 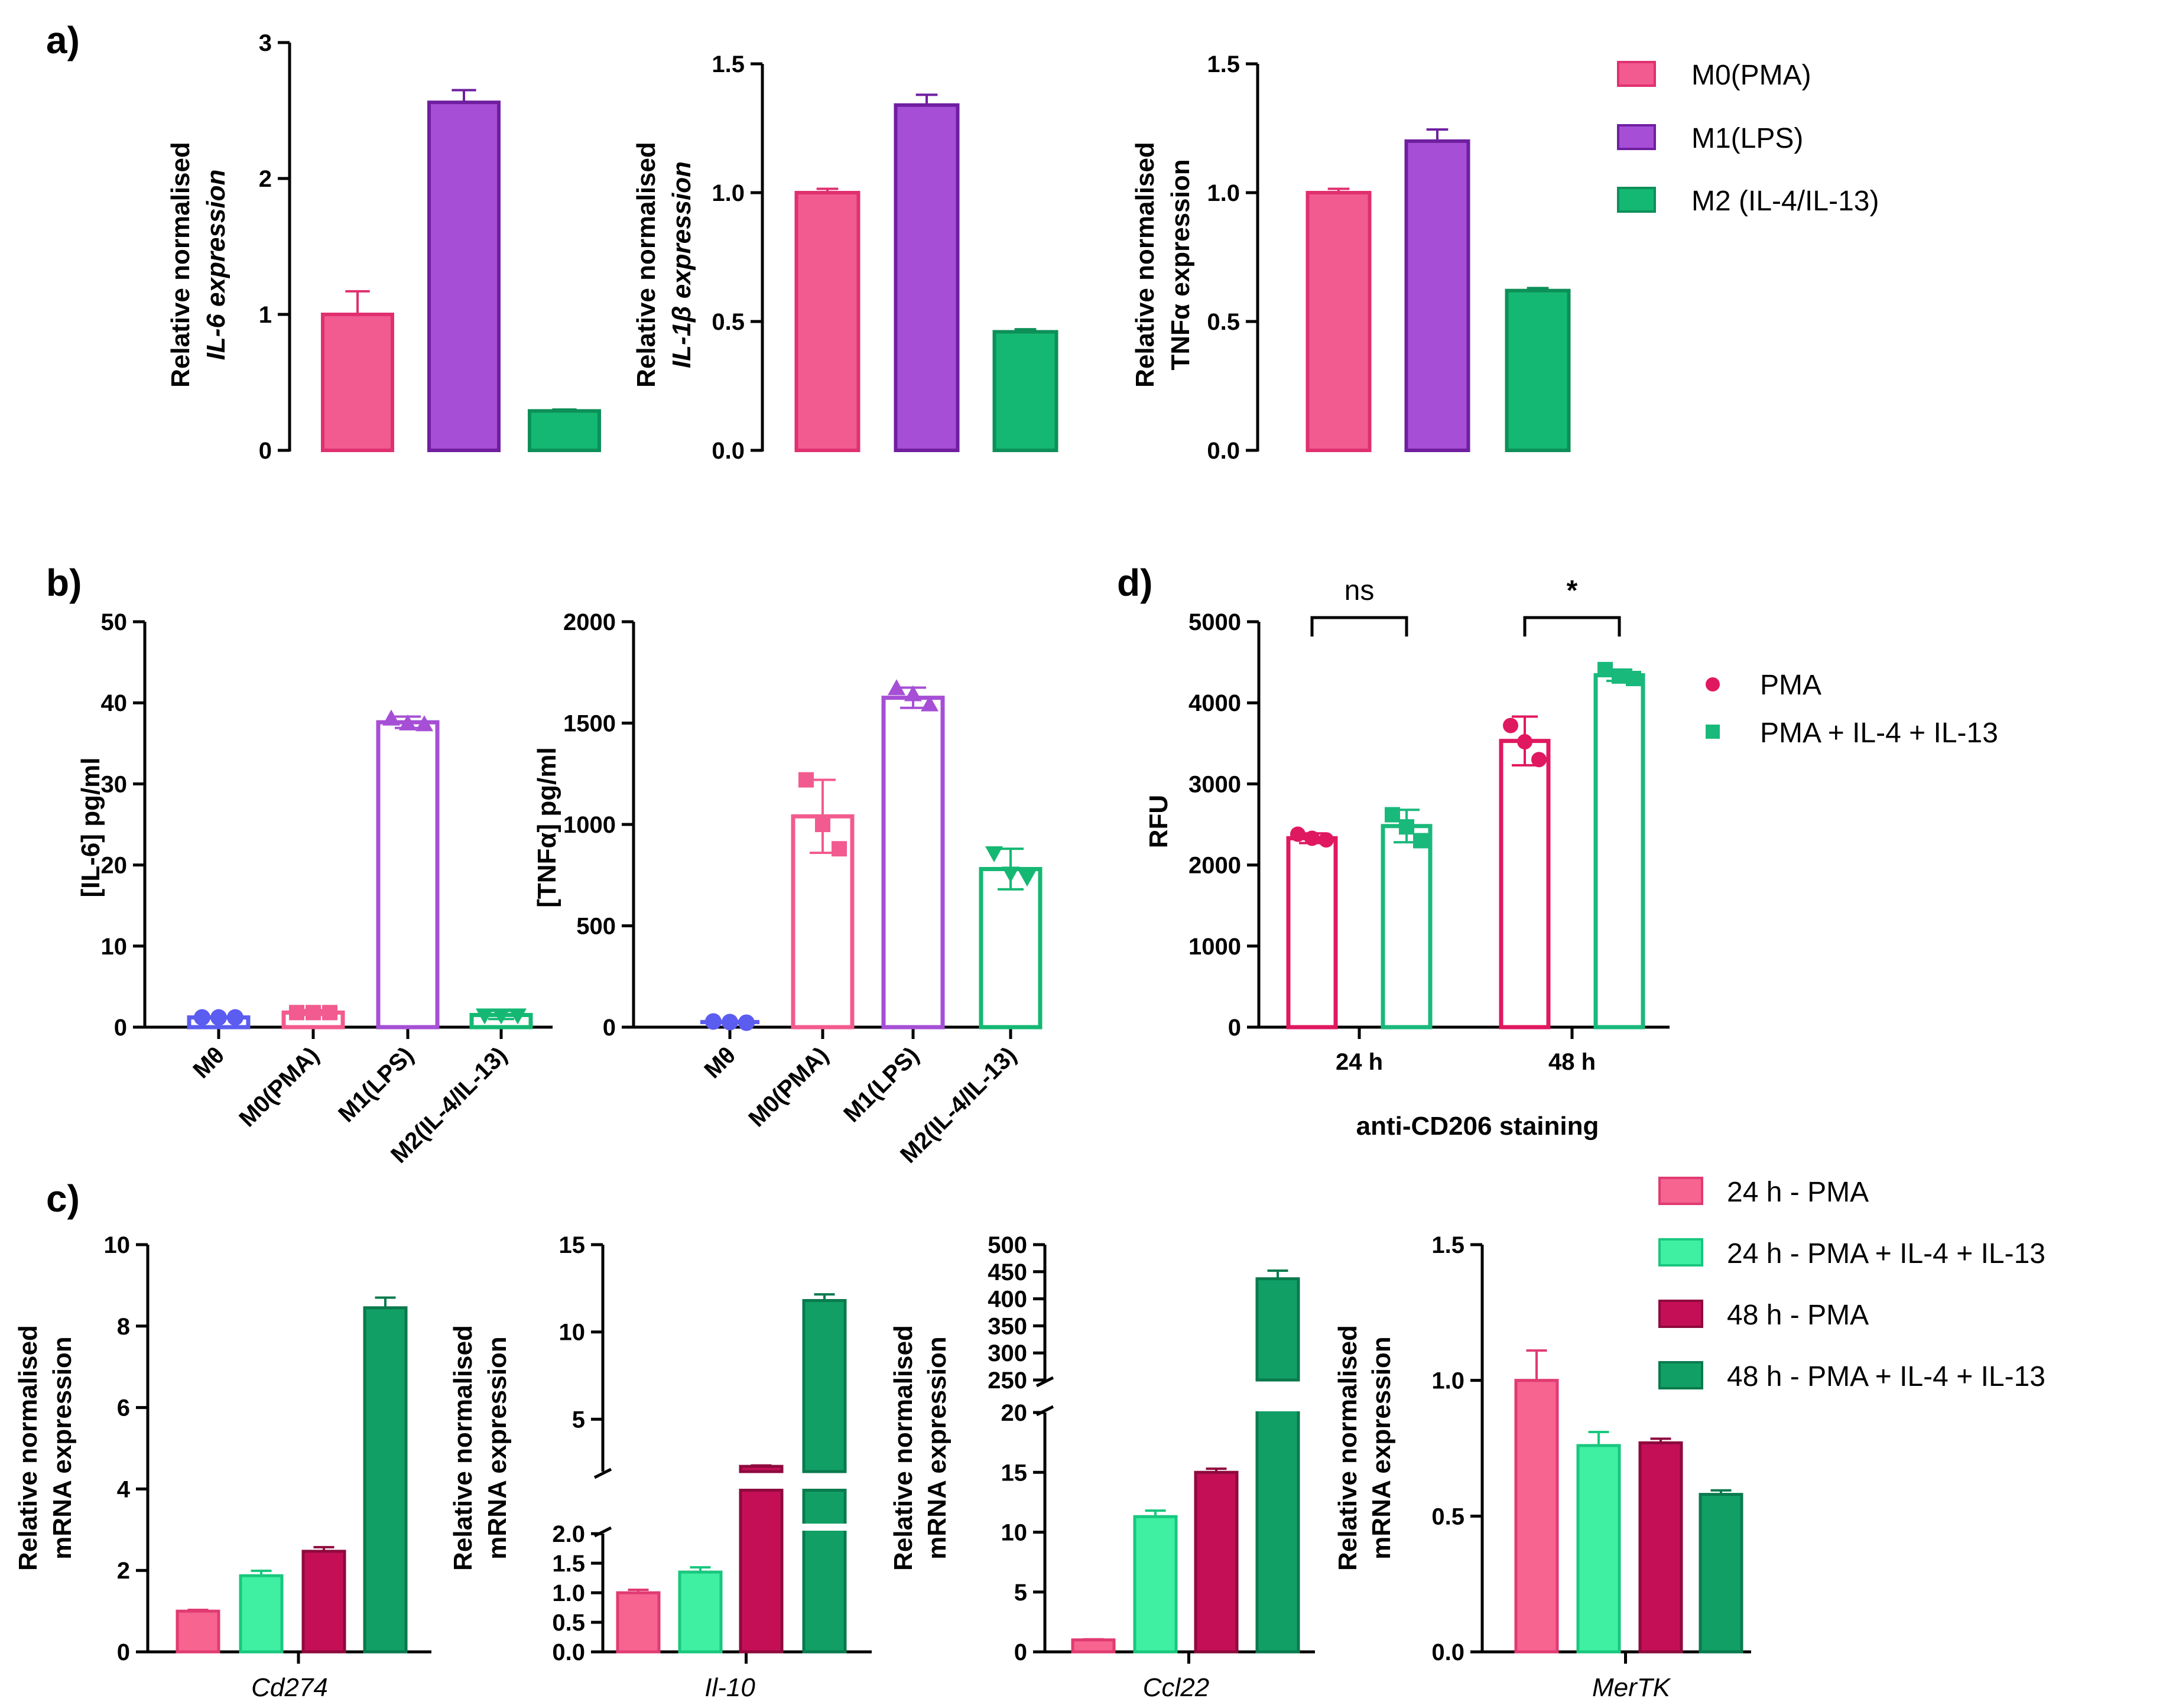 What do you see at coordinates (1007, 1245) in the screenshot?
I see `c3-upper-ytick-label-5: 500` at bounding box center [1007, 1245].